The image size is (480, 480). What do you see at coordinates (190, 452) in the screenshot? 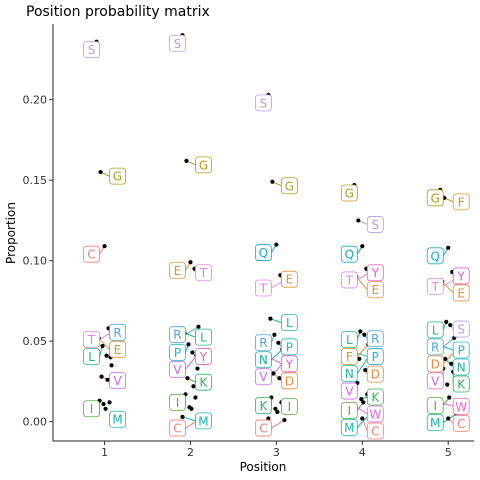
I see `x-tick-label: 2` at bounding box center [190, 452].